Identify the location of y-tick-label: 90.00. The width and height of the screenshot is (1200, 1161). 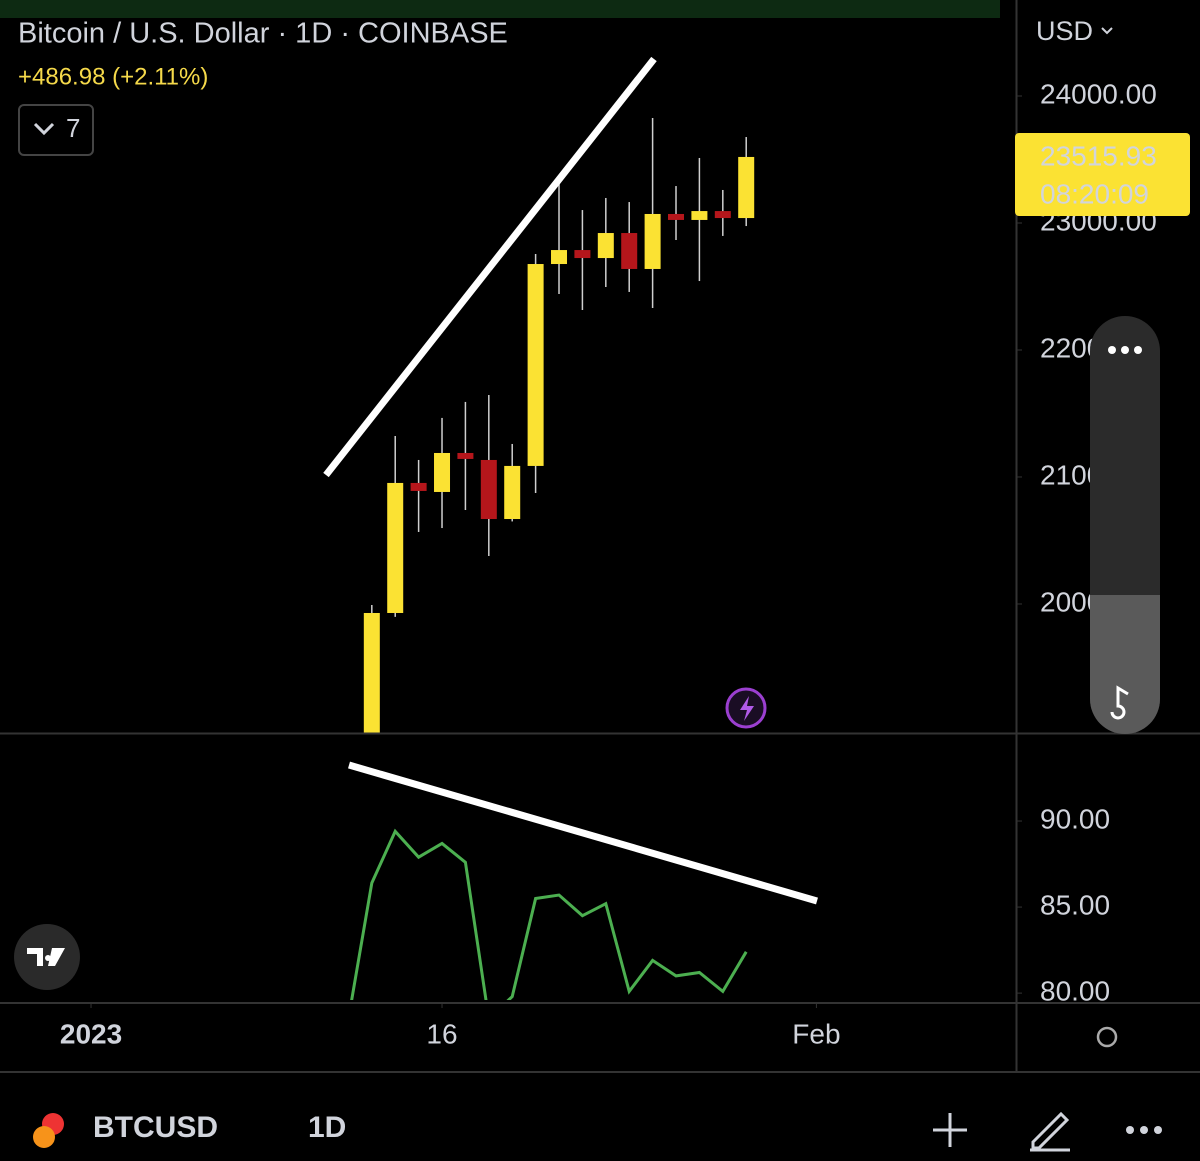
(1075, 818).